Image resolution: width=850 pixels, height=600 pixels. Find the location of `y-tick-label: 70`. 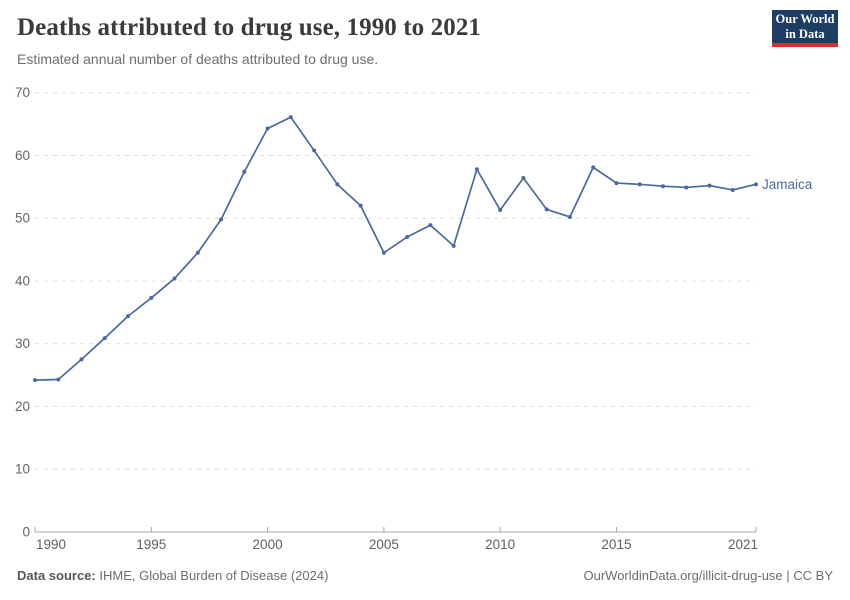

y-tick-label: 70 is located at coordinates (22, 92).